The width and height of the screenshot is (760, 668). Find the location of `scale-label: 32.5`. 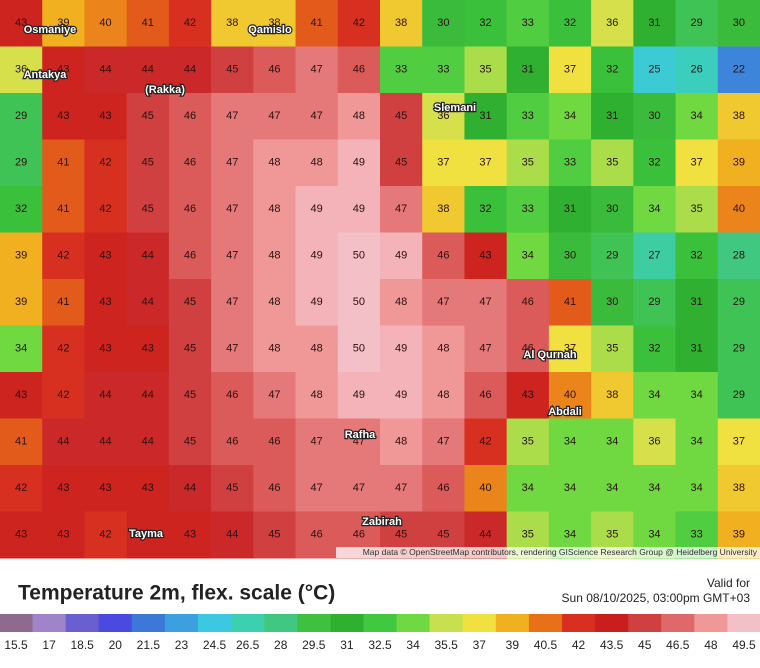

scale-label: 32.5 is located at coordinates (380, 645).